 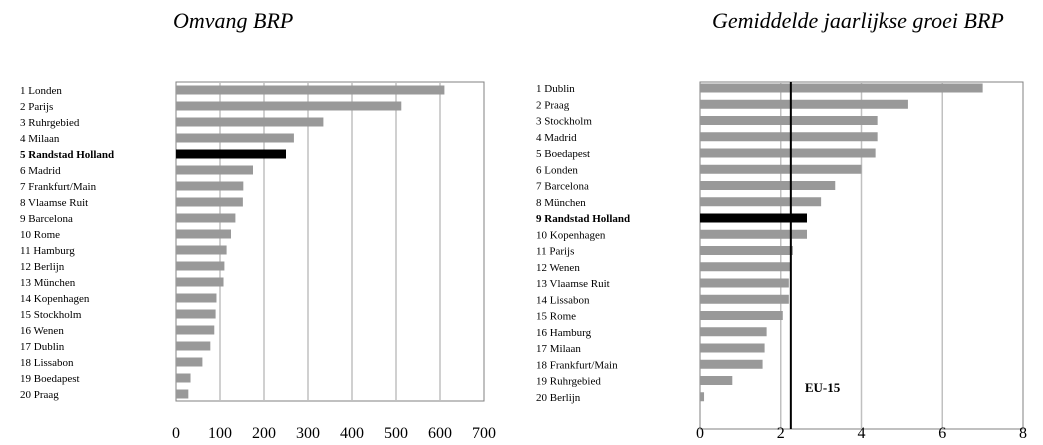 I want to click on omvang-category-label: 17 Dublin, so click(x=42, y=347).